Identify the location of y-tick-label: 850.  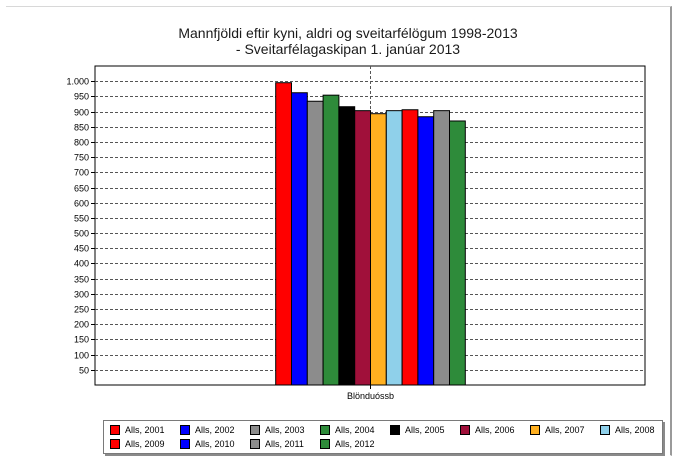
(81, 128).